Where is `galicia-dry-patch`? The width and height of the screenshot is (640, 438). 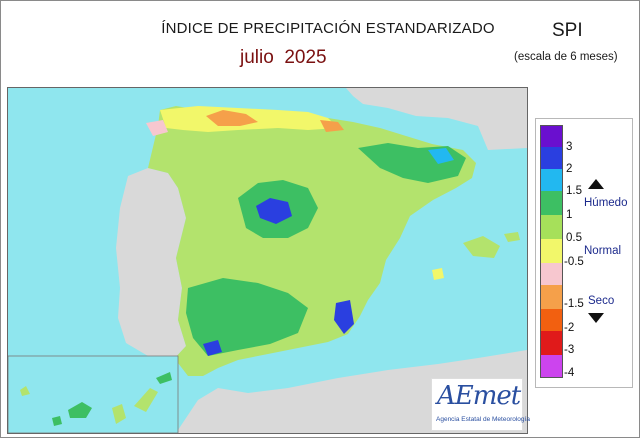
galicia-dry-patch is located at coordinates (157, 128).